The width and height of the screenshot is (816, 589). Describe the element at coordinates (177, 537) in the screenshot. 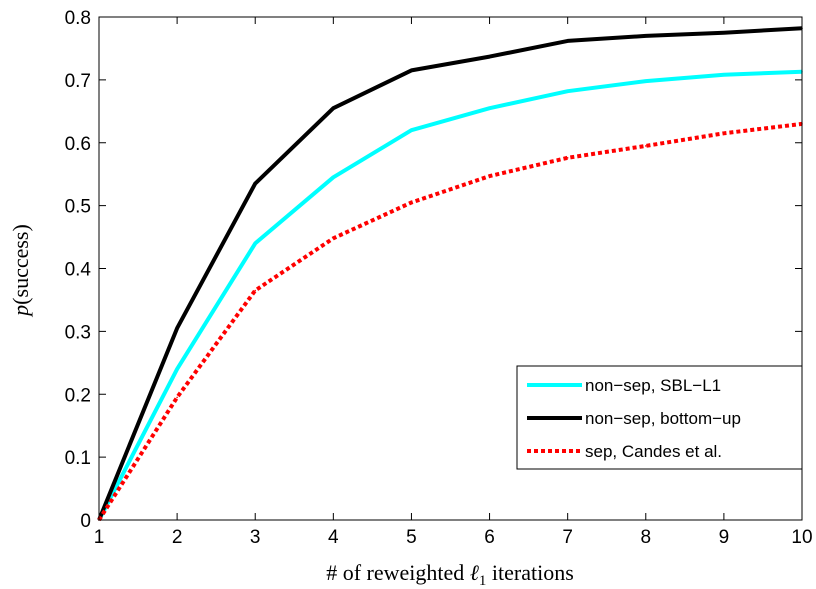

I see `x-tick-label: 2` at that location.